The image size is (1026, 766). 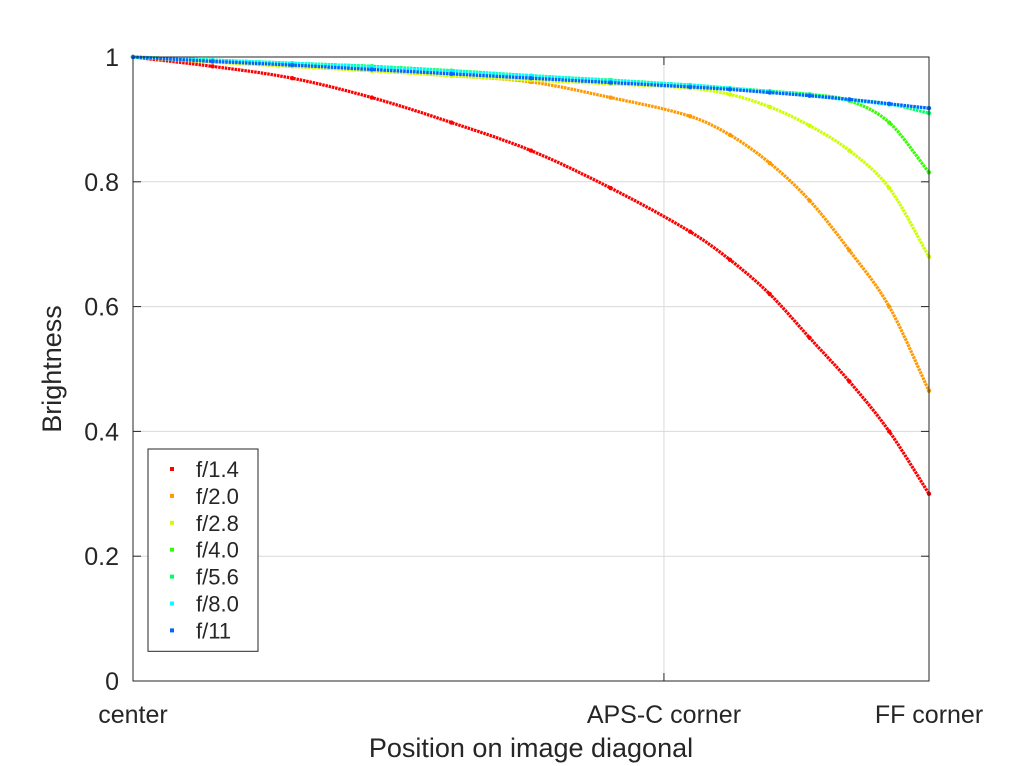 What do you see at coordinates (929, 715) in the screenshot?
I see `x-tick-label: FF corner` at bounding box center [929, 715].